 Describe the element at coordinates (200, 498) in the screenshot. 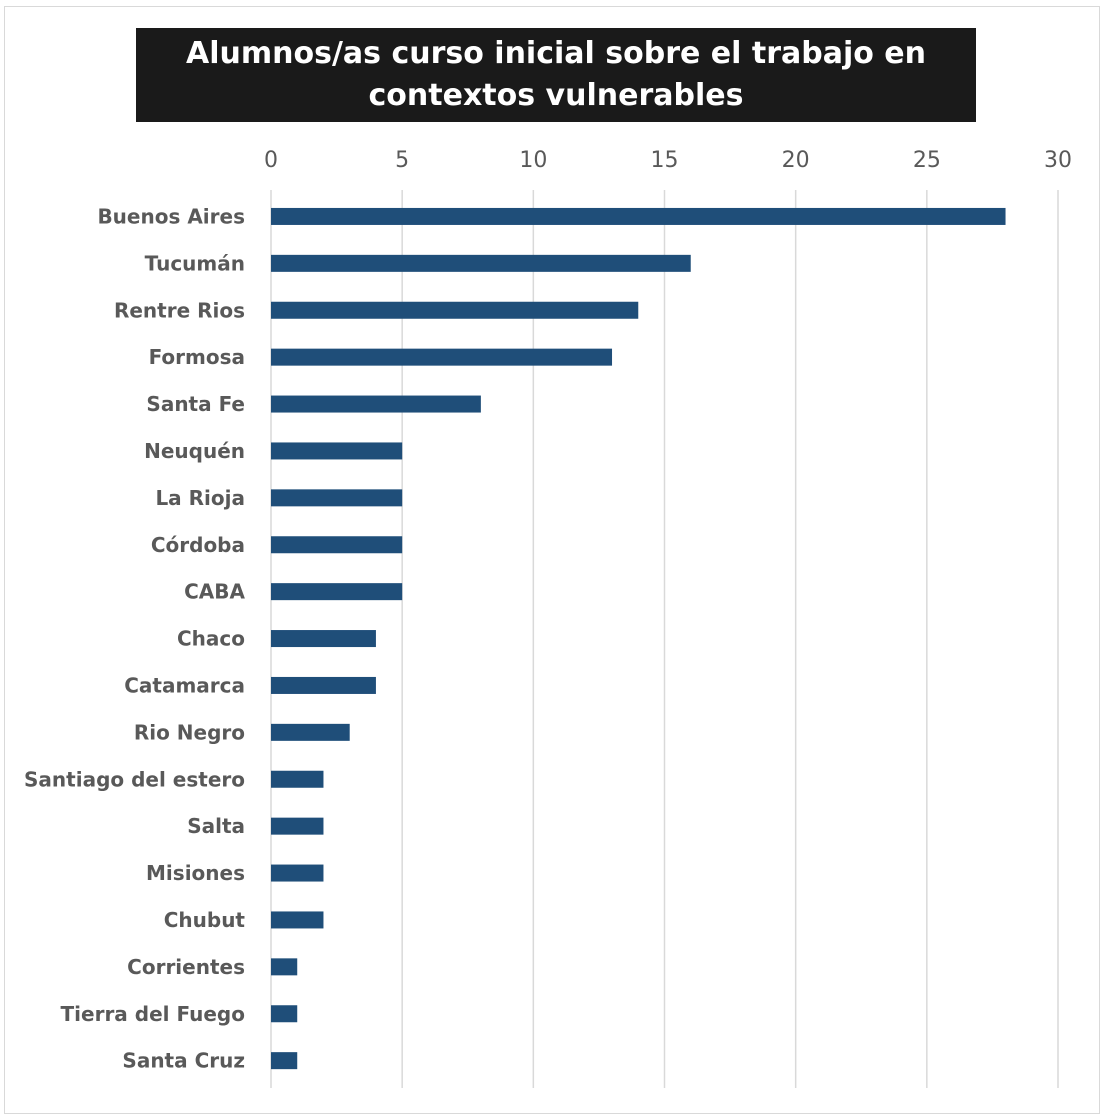

I see `category-label: La Rioja` at that location.